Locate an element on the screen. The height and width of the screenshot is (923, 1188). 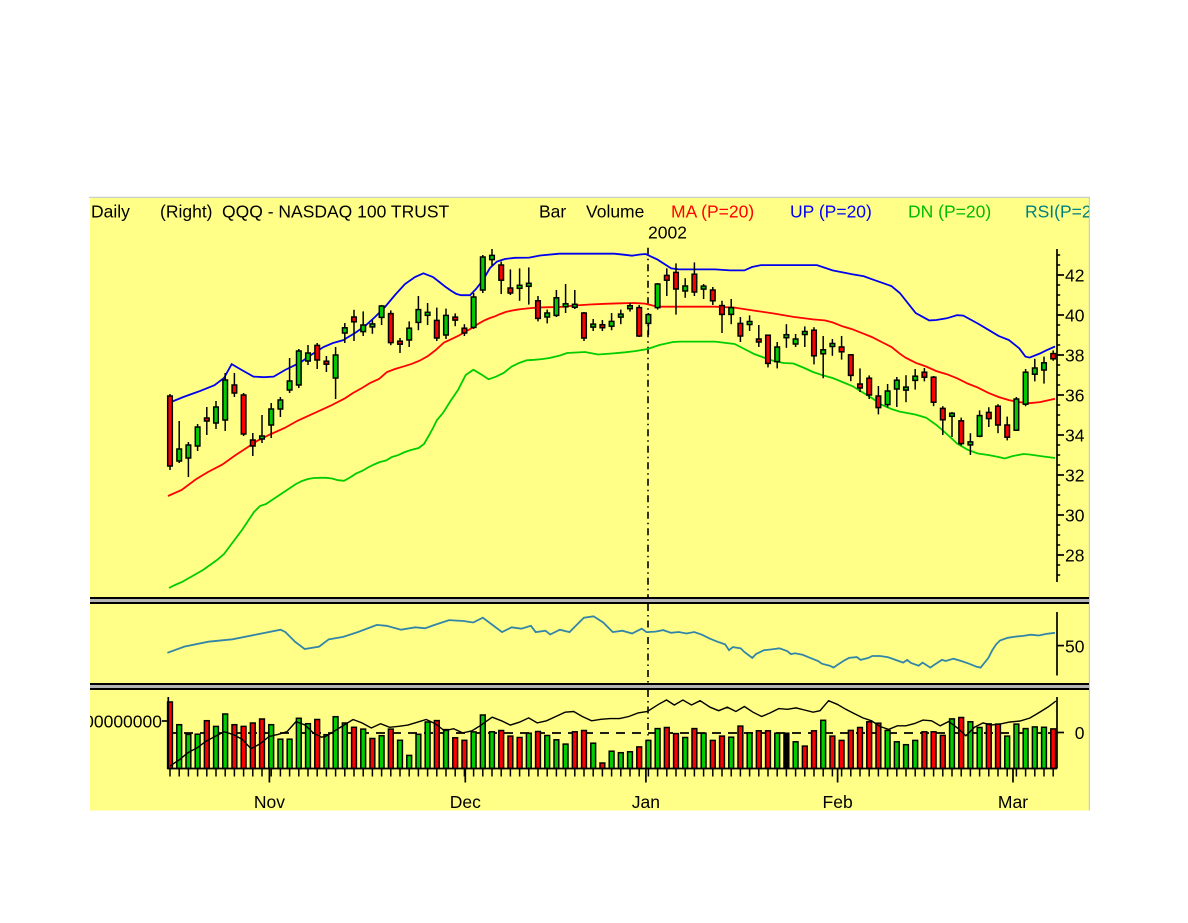
svg-text: (Right) is located at coordinates (186, 212).